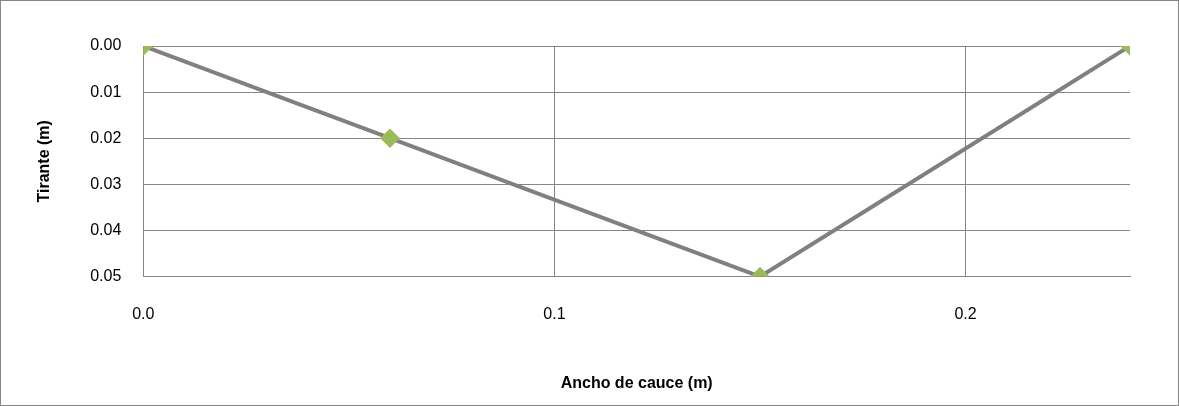 Image resolution: width=1179 pixels, height=406 pixels. Describe the element at coordinates (106, 91) in the screenshot. I see `y-tick-label: 0.01` at that location.